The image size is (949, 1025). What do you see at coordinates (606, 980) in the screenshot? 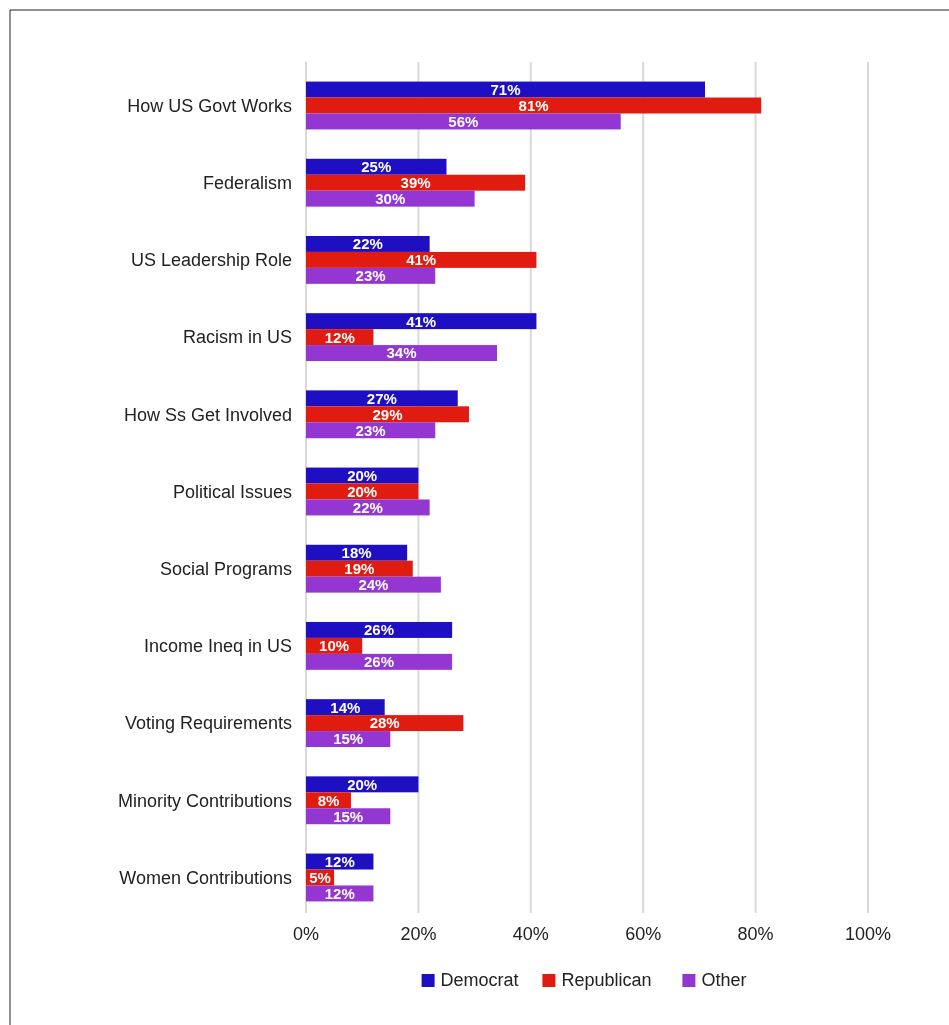
I see `legend-label: Republican` at bounding box center [606, 980].